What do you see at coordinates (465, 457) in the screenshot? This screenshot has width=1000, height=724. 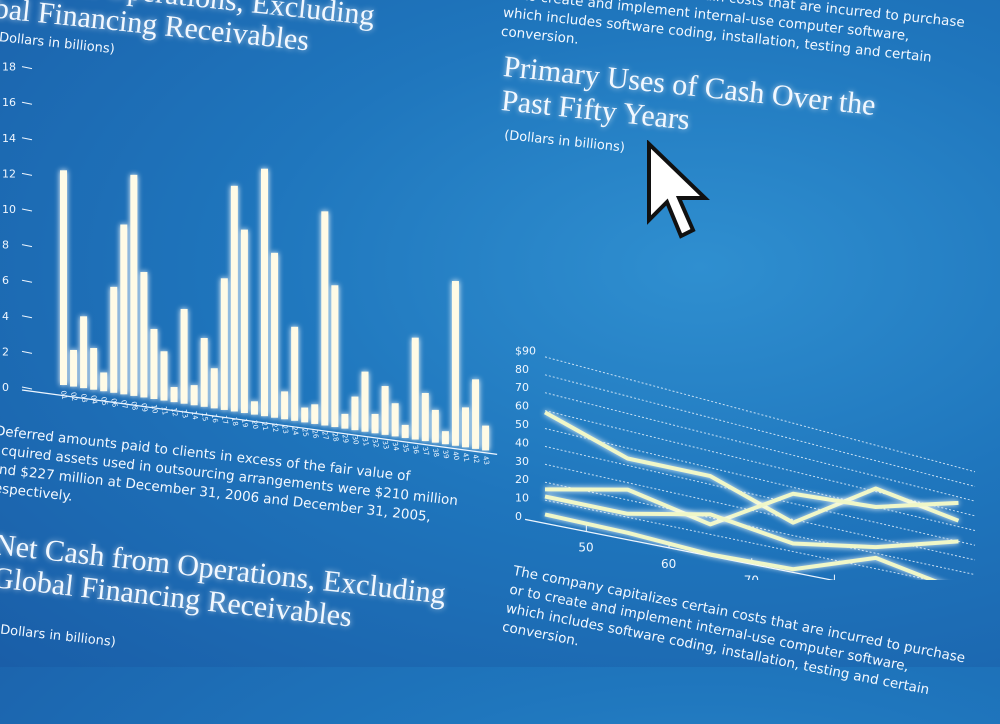 I see `x-tick-label: 41` at bounding box center [465, 457].